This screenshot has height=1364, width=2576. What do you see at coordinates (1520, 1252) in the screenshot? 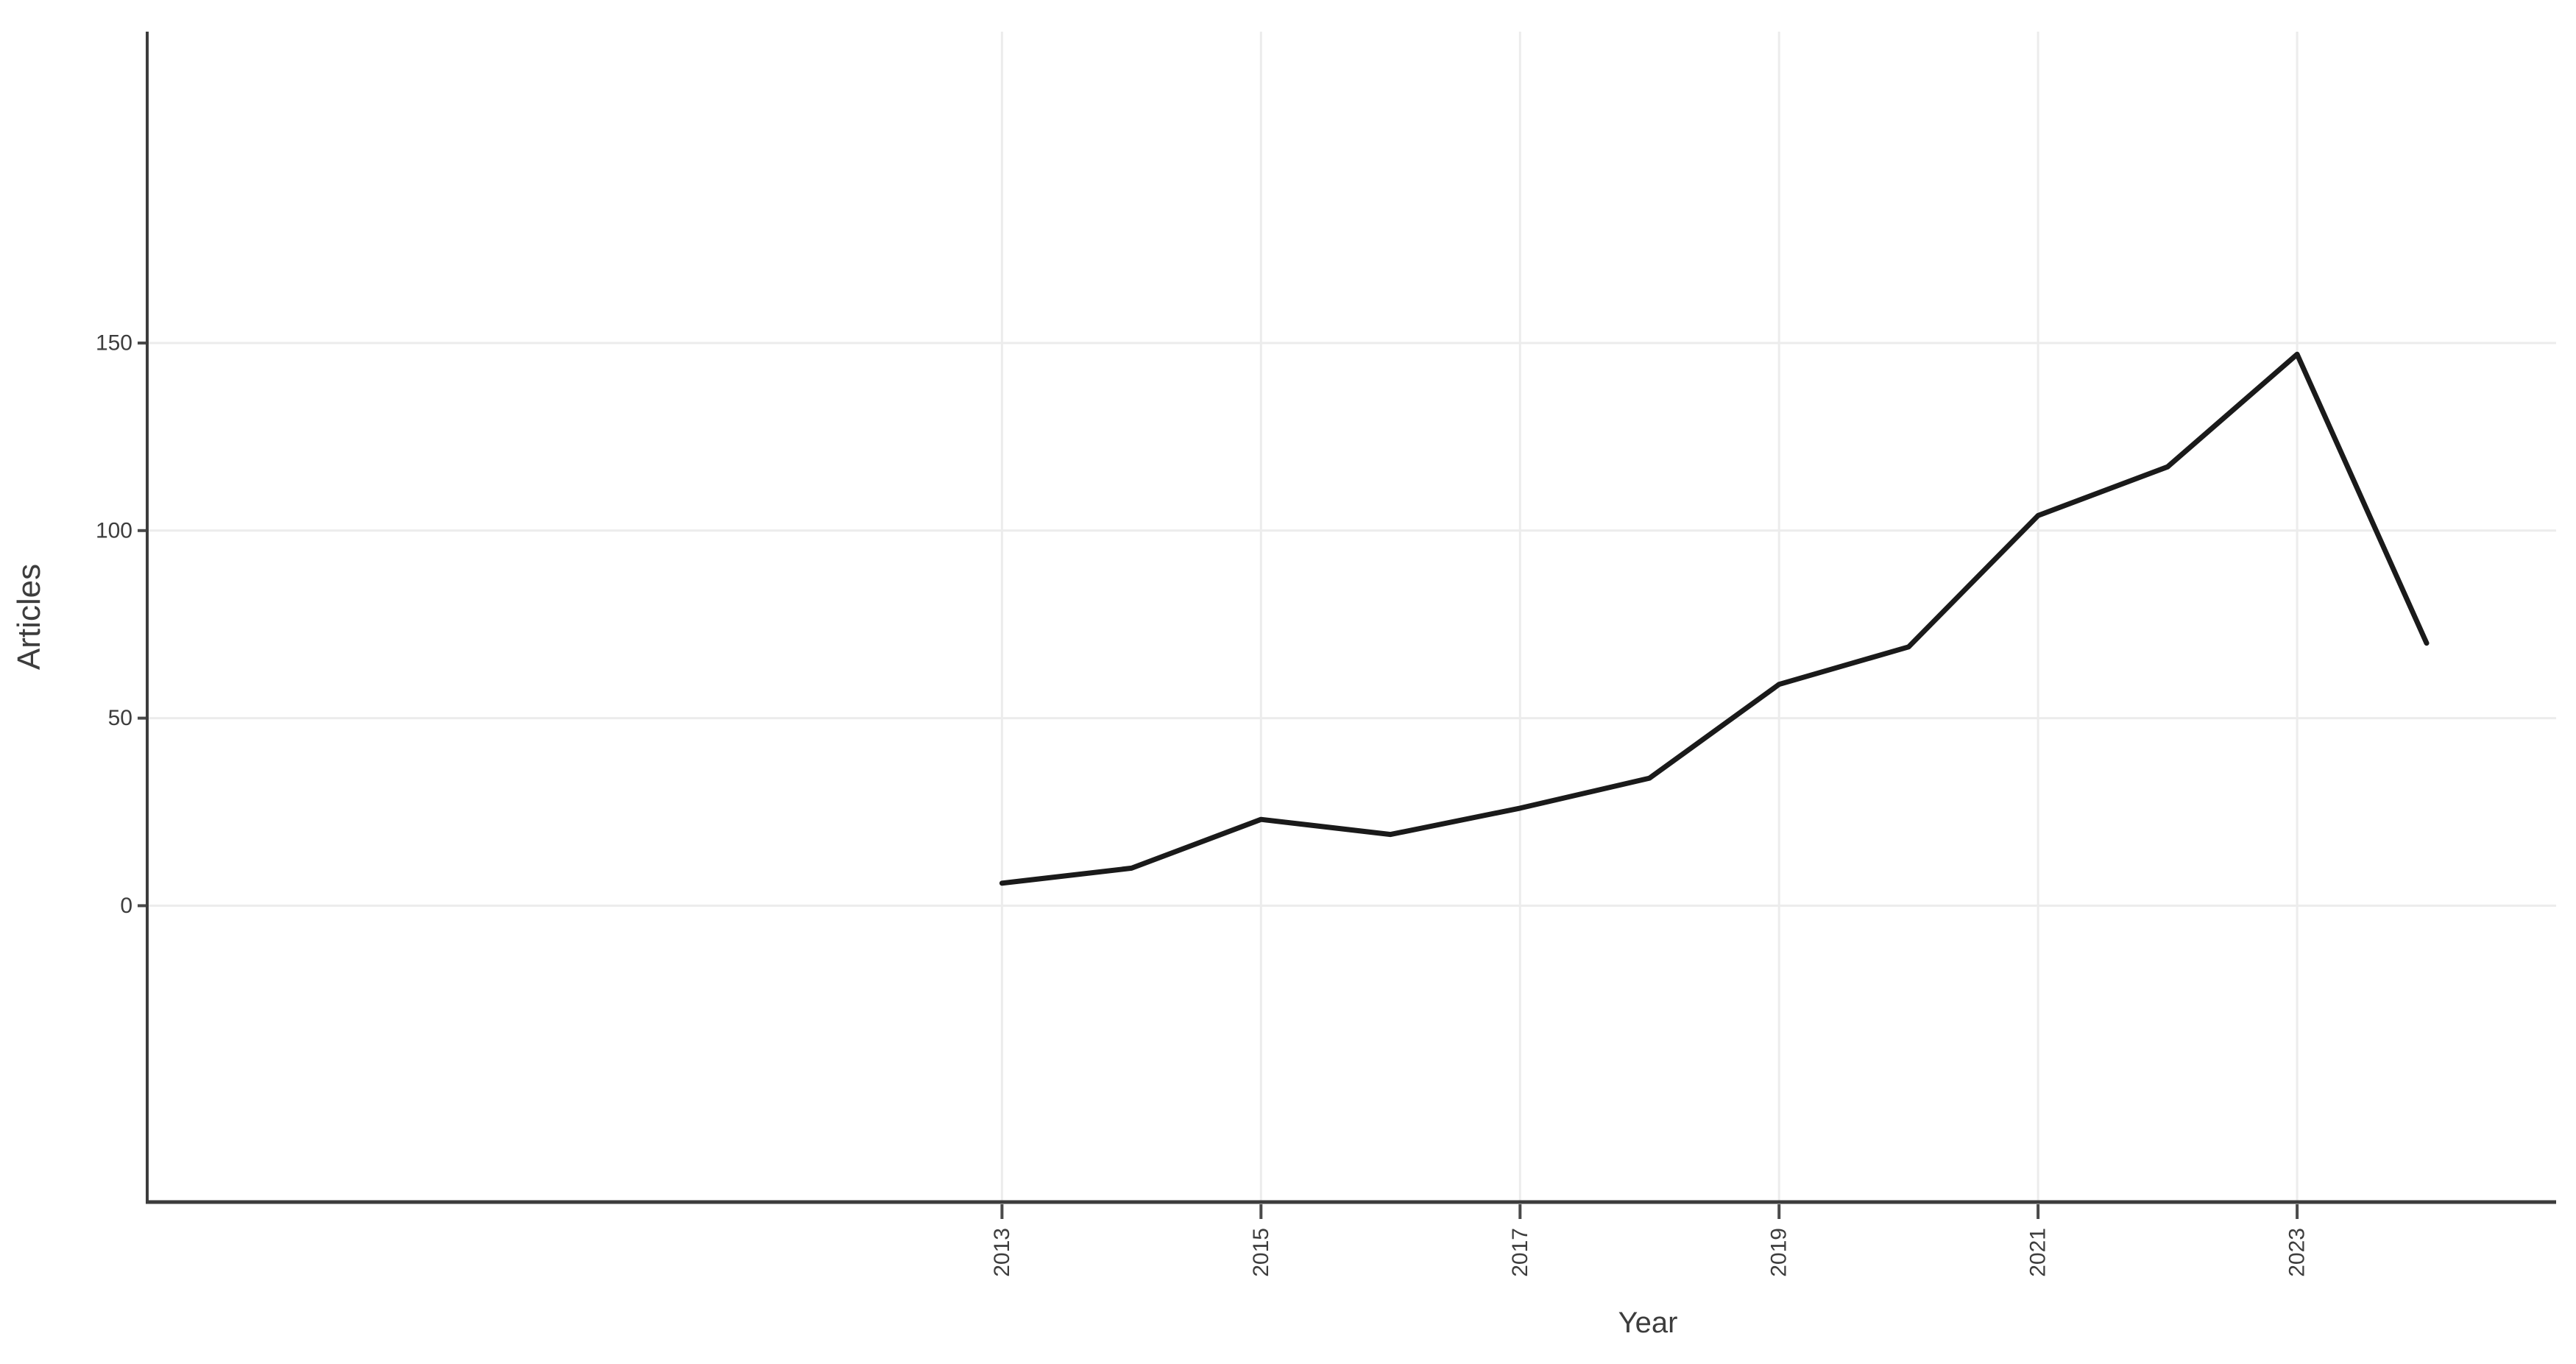
I see `x-tick-label: 2017` at bounding box center [1520, 1252].